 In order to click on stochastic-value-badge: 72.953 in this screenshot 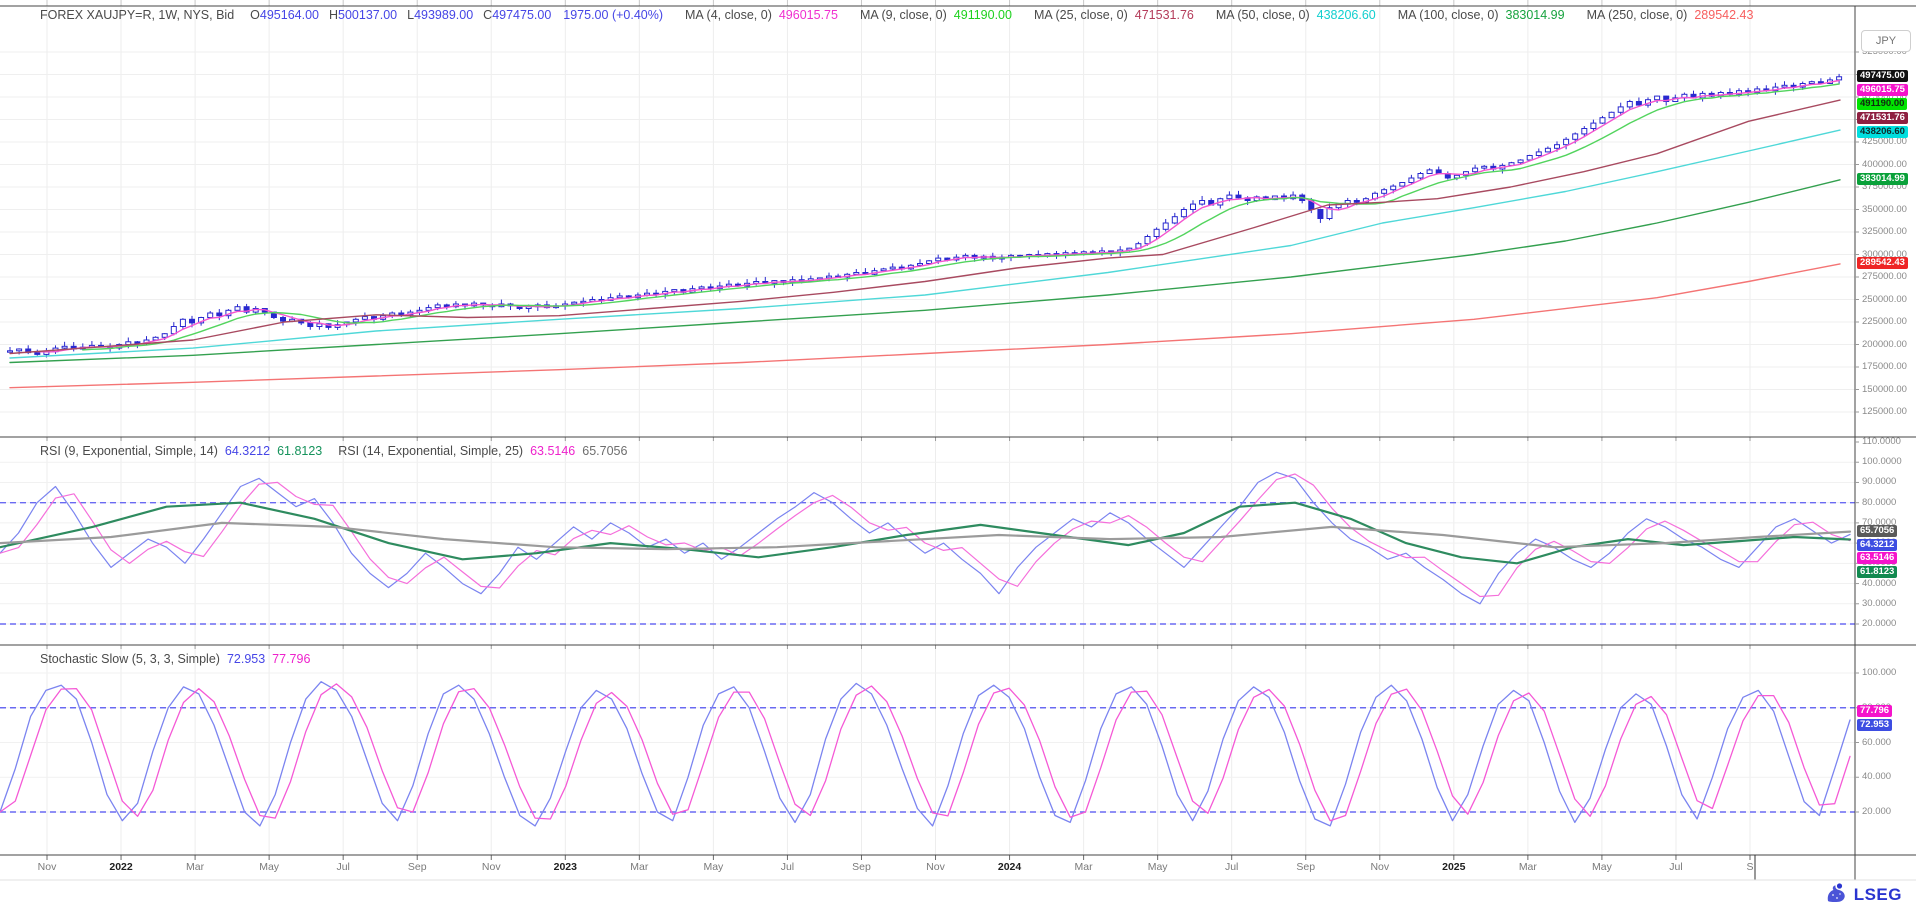, I will do `click(1875, 724)`.